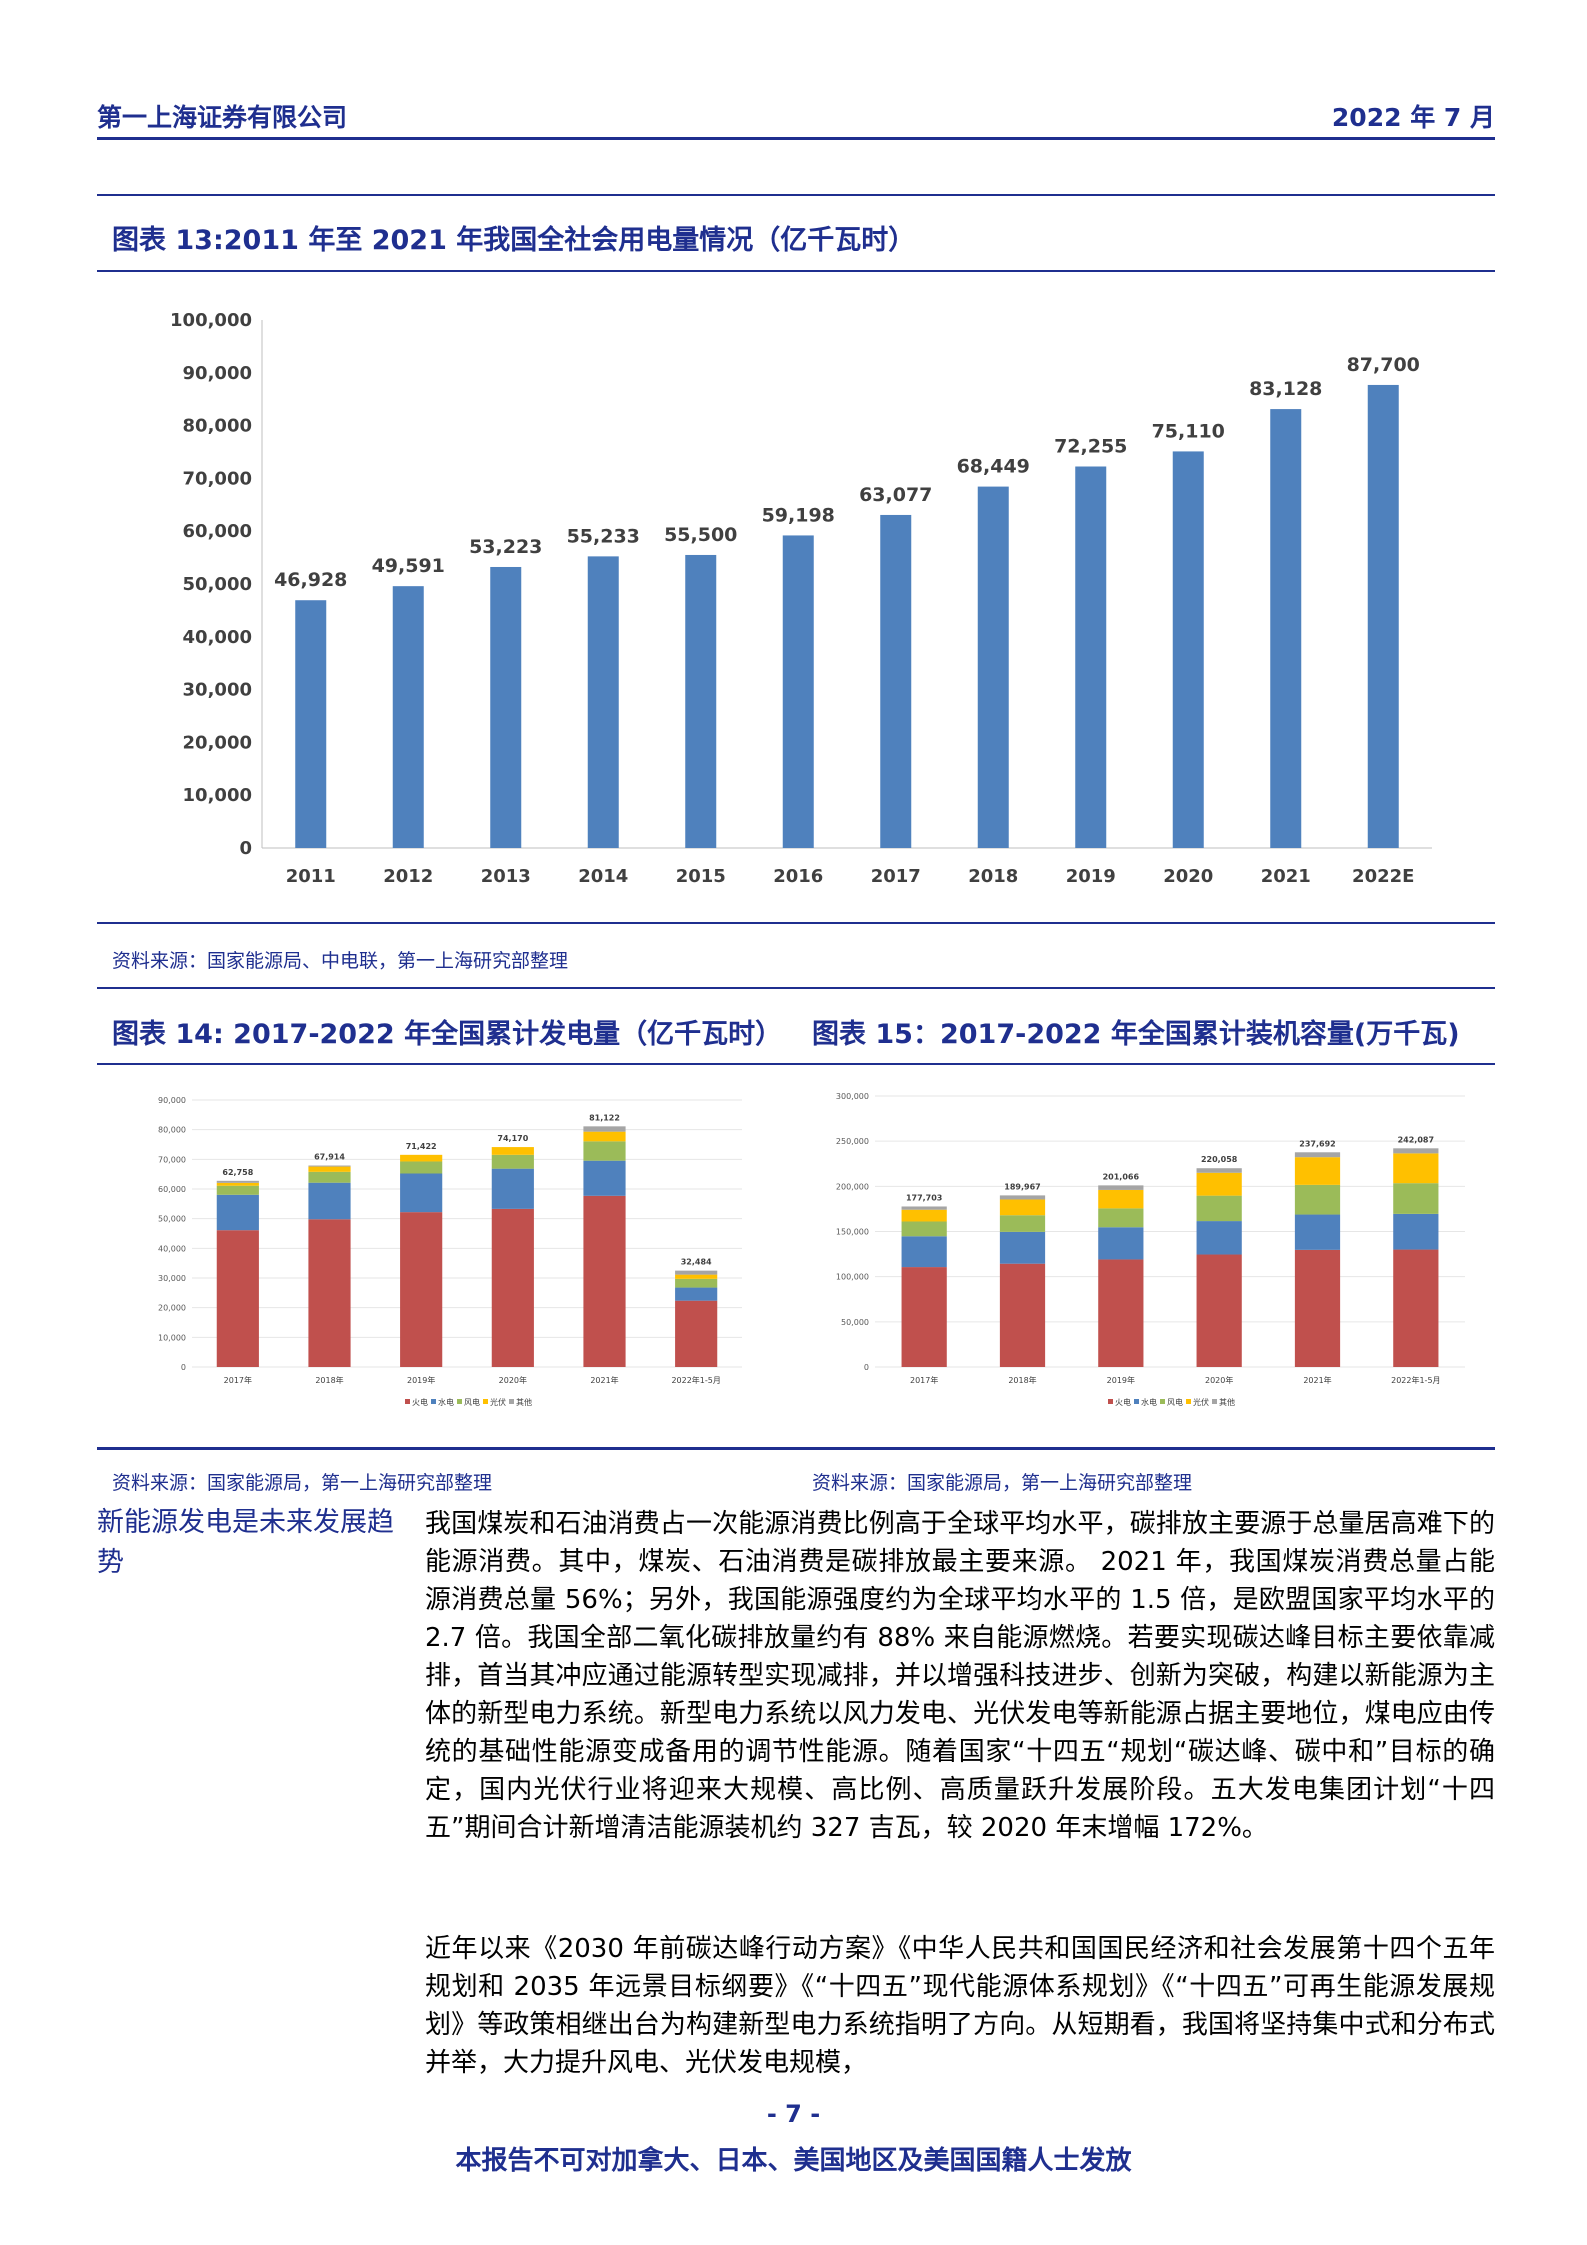 The image size is (1587, 2245). I want to click on header-rule, so click(796, 138).